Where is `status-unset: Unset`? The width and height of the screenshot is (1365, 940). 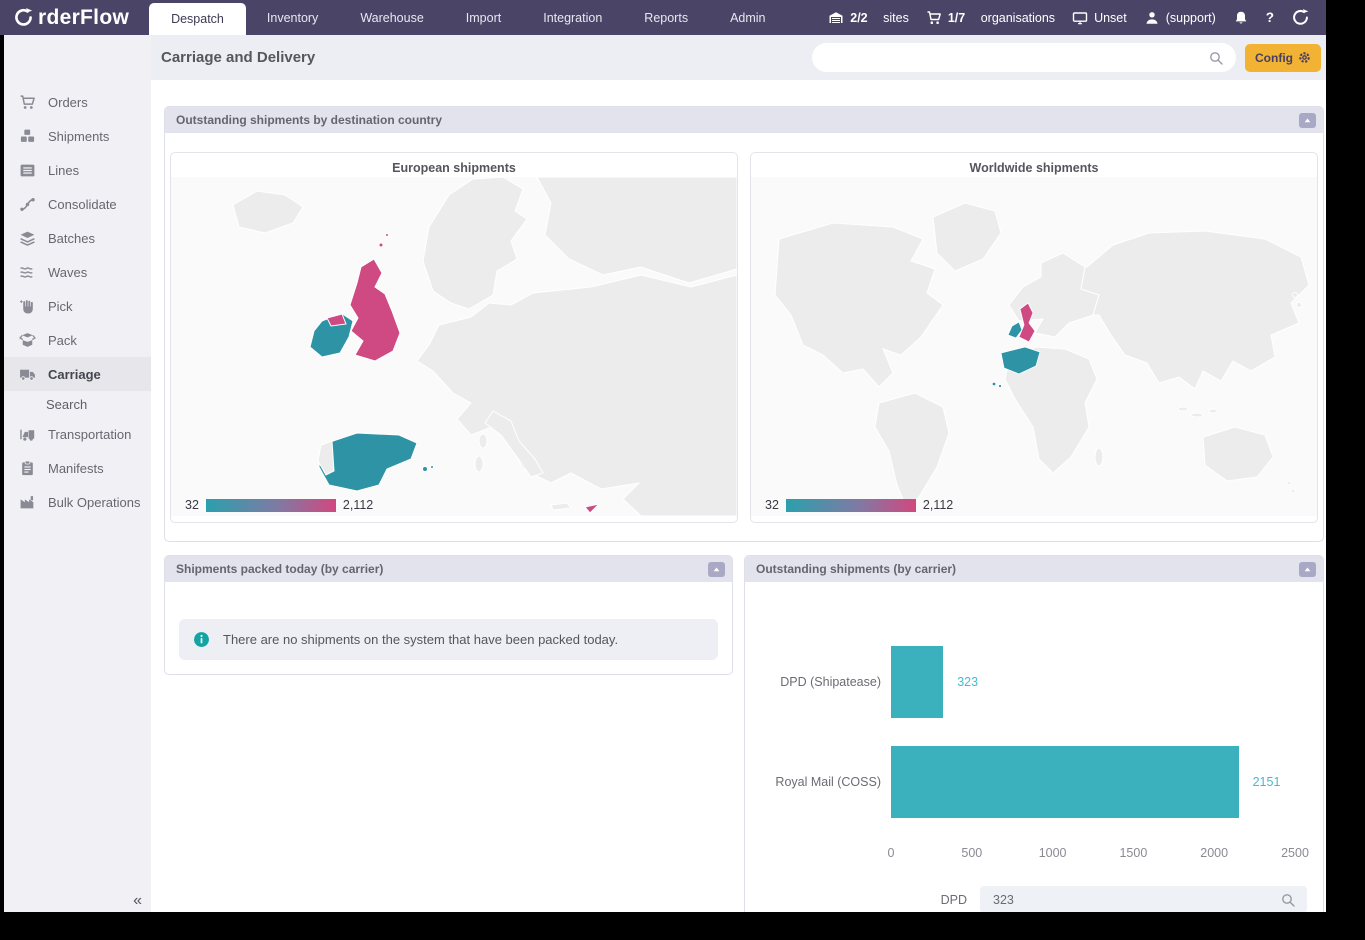 status-unset: Unset is located at coordinates (1099, 18).